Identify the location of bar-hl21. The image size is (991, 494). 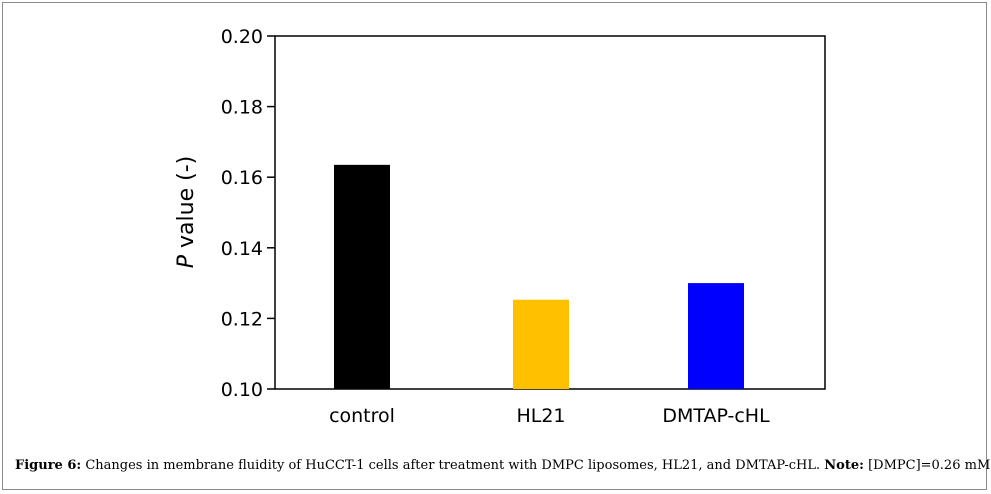
(541, 344).